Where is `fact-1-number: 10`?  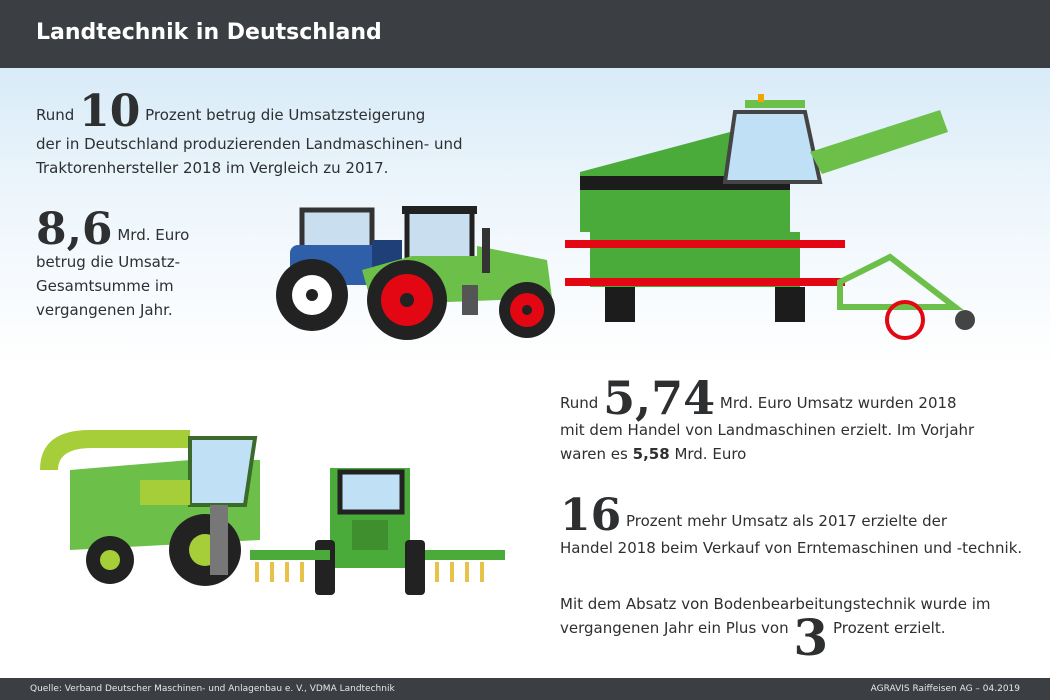 fact-1-number: 10 is located at coordinates (110, 111).